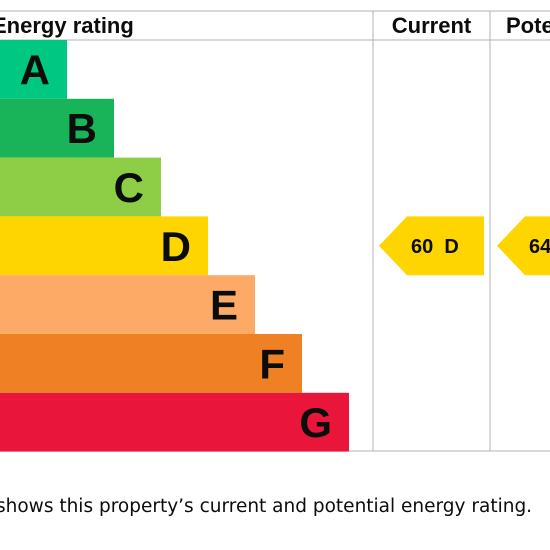 Image resolution: width=550 pixels, height=550 pixels. Describe the element at coordinates (435, 247) in the screenshot. I see `current-rating-label: 60 D` at that location.